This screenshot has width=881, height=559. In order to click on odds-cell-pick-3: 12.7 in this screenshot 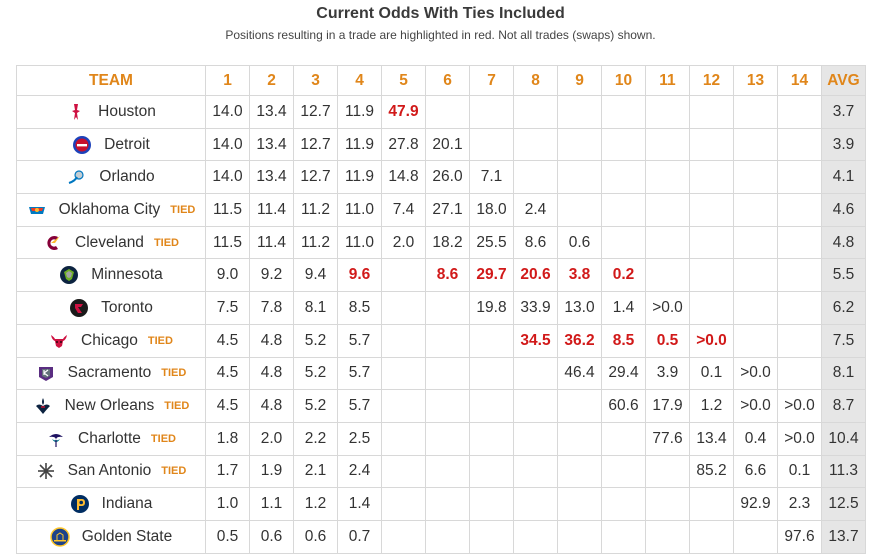, I will do `click(315, 112)`.